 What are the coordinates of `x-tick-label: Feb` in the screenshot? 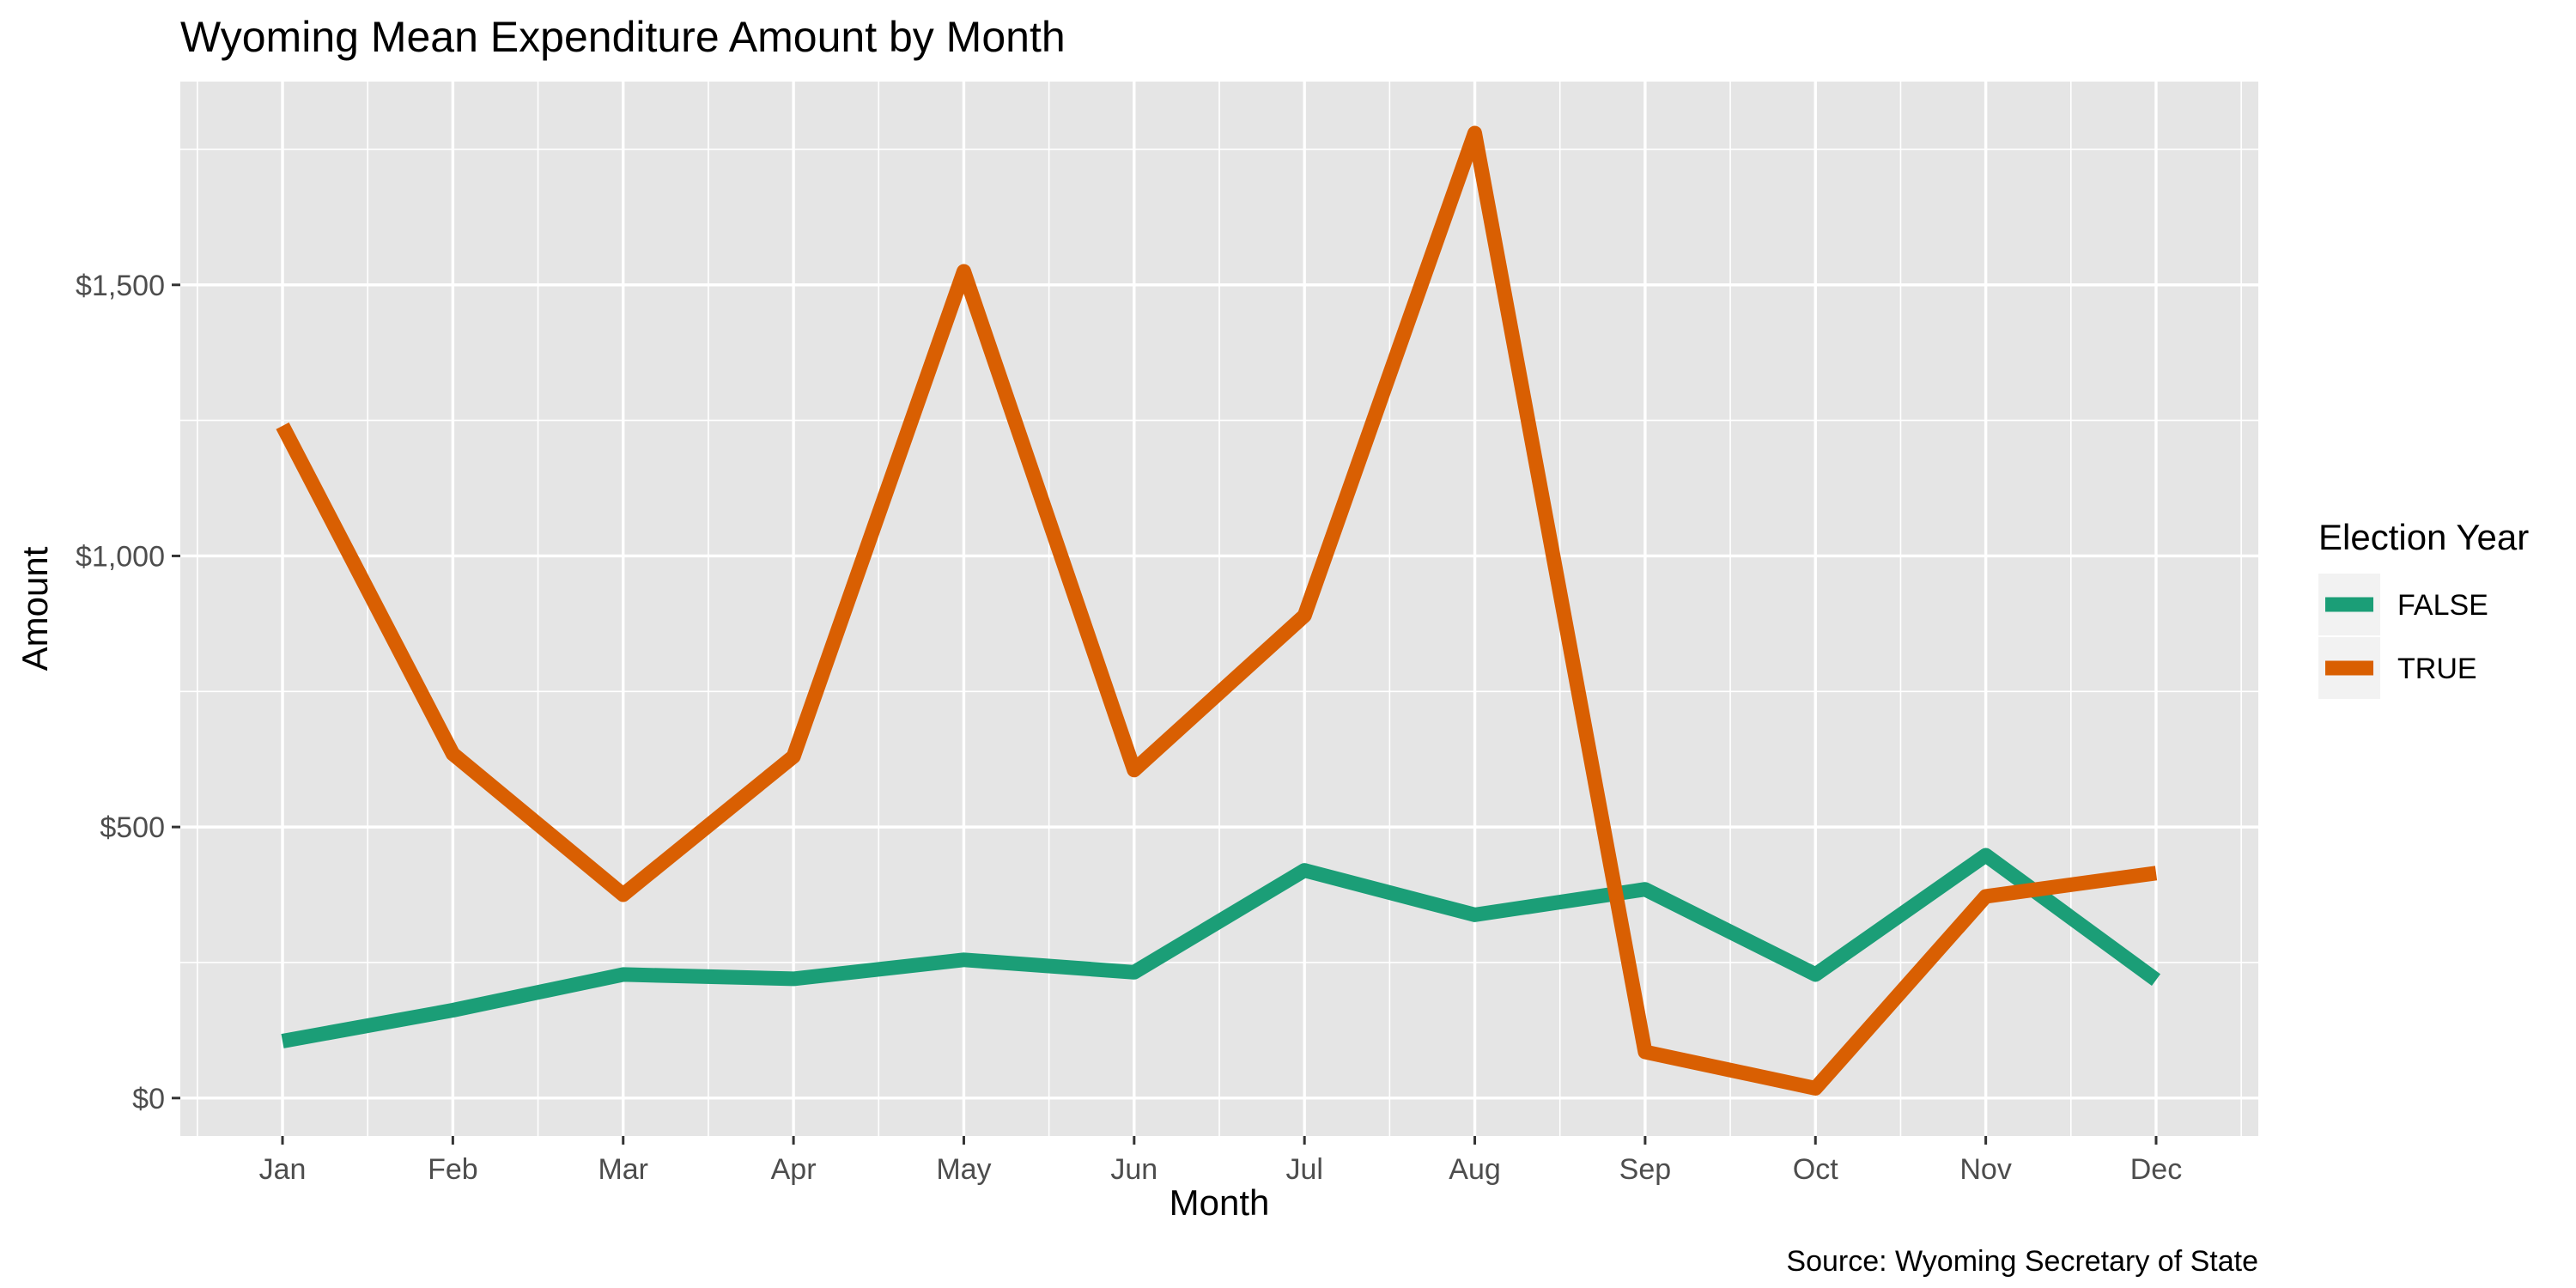 It's located at (453, 1169).